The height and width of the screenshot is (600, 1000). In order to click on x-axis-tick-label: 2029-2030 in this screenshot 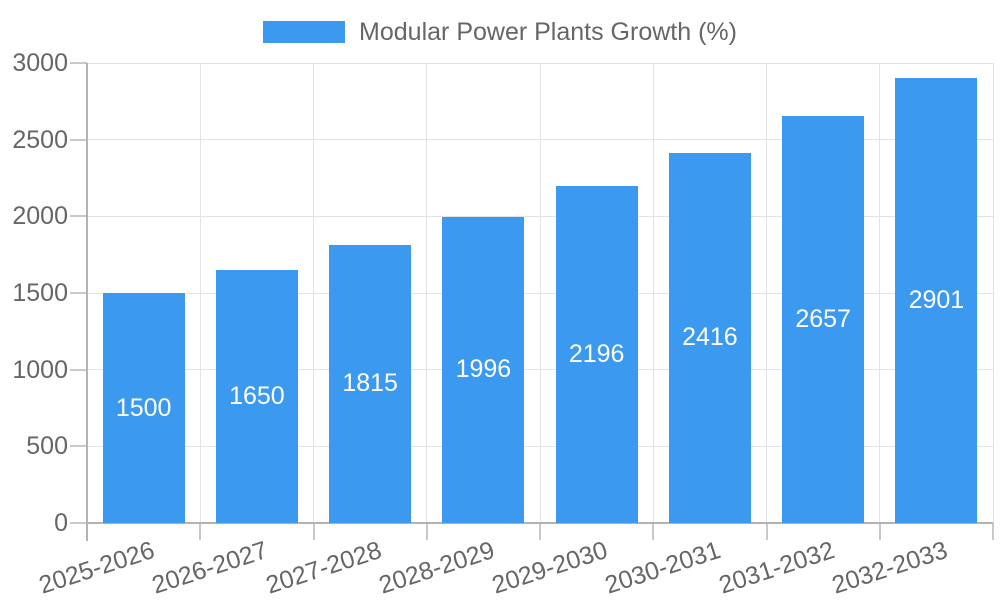, I will do `click(549, 568)`.